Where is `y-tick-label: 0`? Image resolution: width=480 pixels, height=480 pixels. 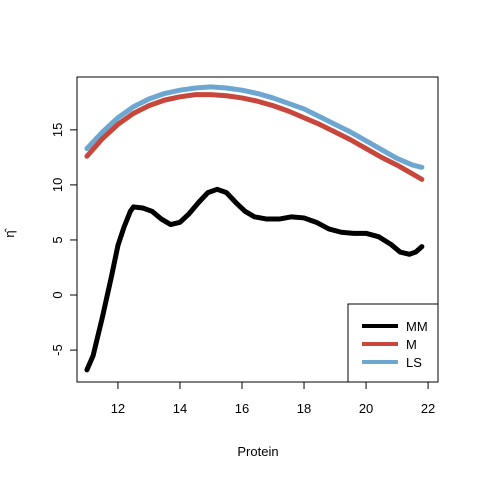
y-tick-label: 0 is located at coordinates (57, 294).